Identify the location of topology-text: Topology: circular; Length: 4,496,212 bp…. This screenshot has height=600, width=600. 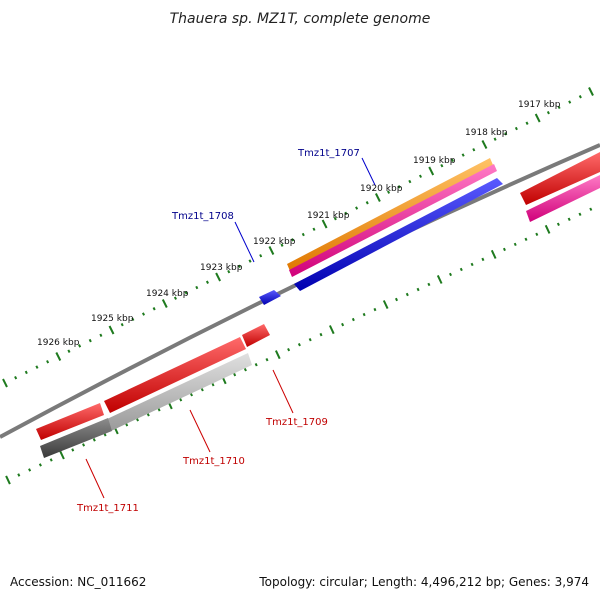
(424, 582).